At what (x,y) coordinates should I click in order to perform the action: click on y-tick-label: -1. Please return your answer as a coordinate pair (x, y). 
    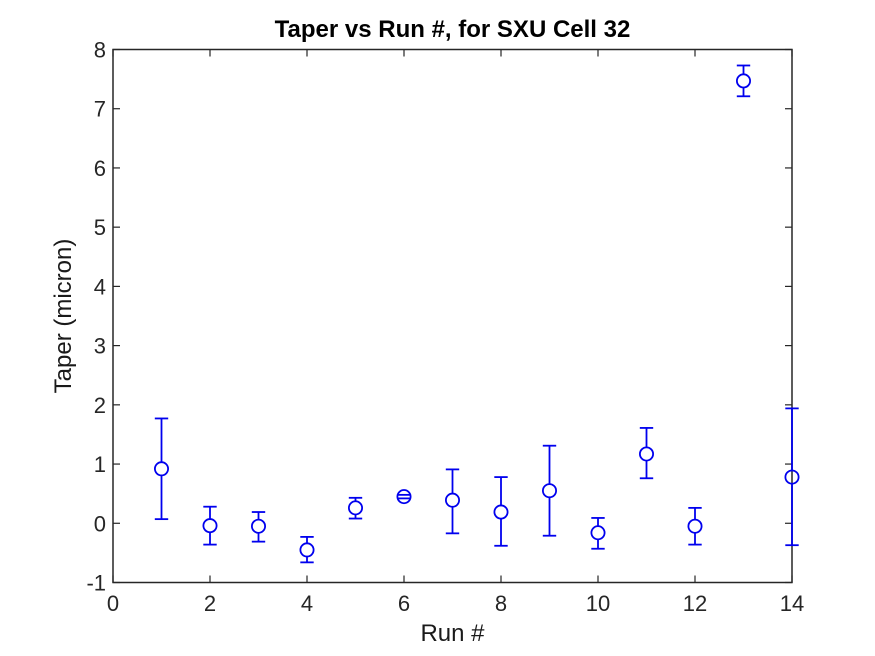
    Looking at the image, I should click on (96, 583).